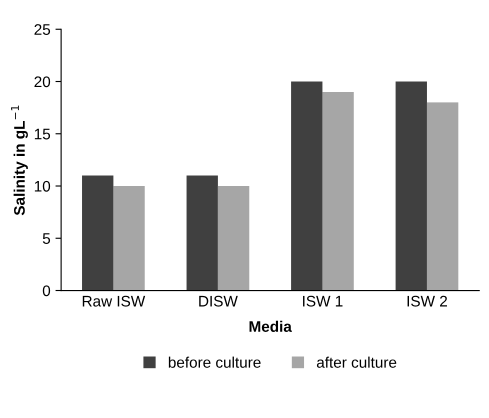 The width and height of the screenshot is (489, 418). Describe the element at coordinates (42, 82) in the screenshot. I see `y-tick-label: 20` at that location.